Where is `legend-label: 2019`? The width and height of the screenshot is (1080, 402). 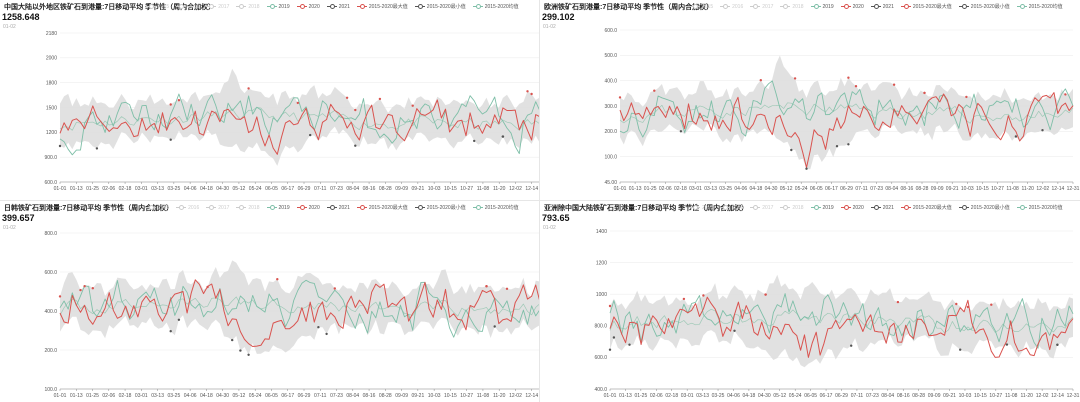 legend-label: 2019 is located at coordinates (828, 7).